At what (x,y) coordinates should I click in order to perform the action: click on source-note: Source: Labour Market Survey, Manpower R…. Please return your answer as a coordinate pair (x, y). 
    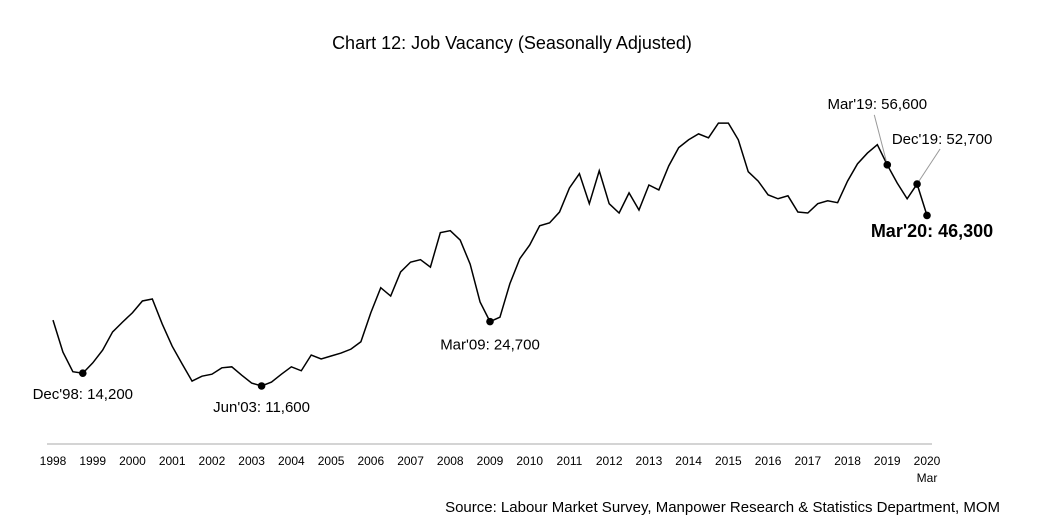
    Looking at the image, I should click on (722, 507).